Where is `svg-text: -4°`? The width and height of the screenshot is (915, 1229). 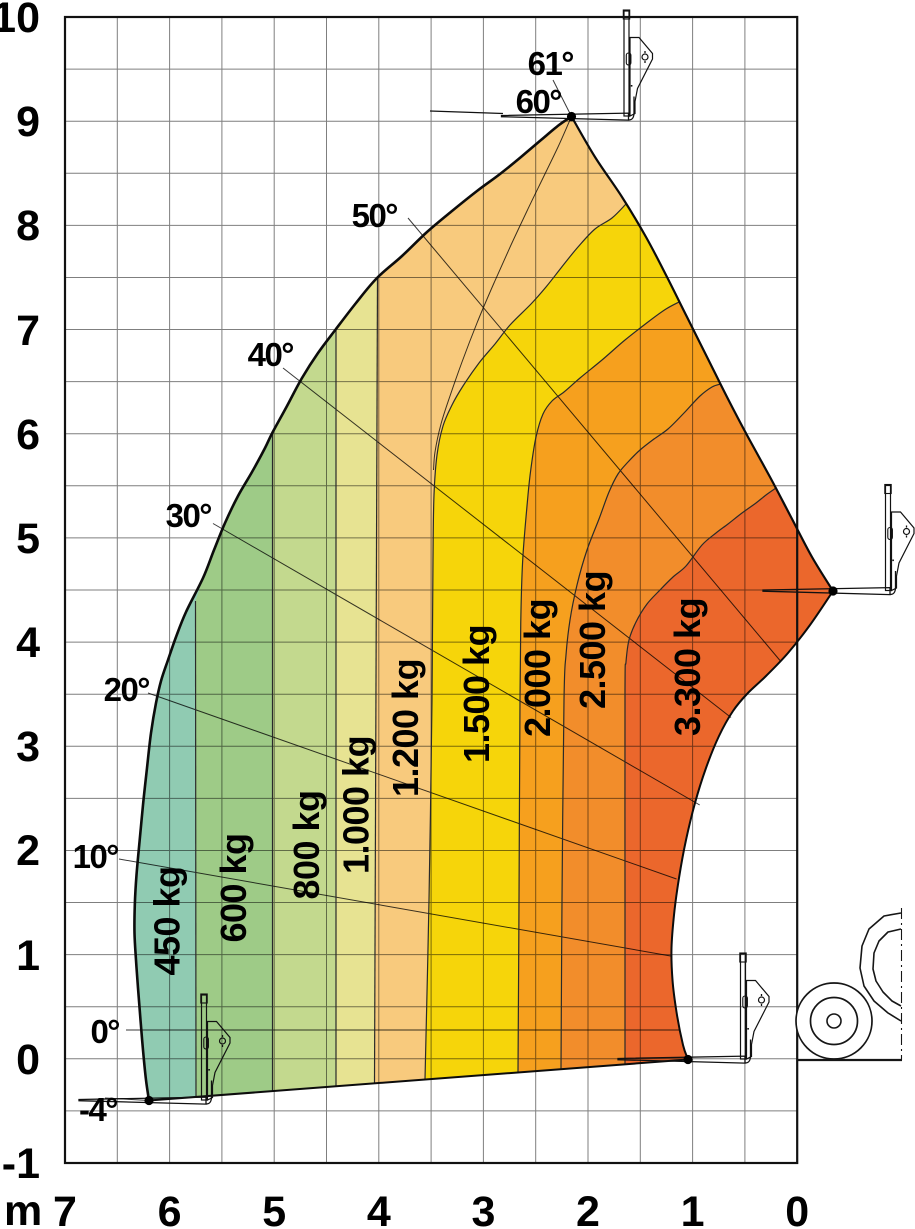
svg-text: -4° is located at coordinates (98, 1109).